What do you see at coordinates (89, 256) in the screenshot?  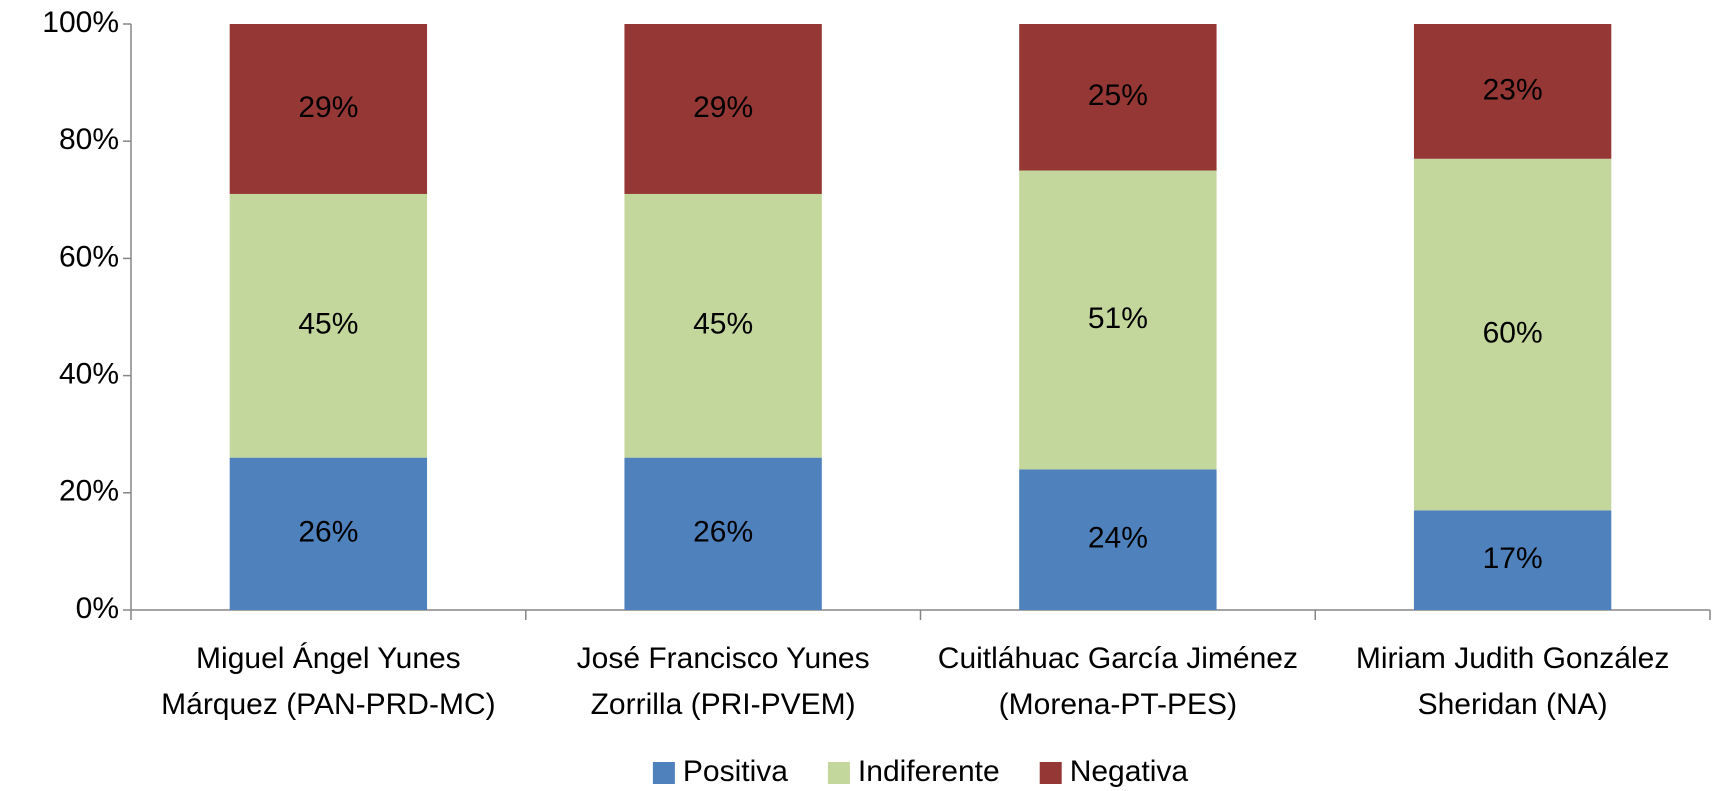 I see `y-tick-label: 60%` at bounding box center [89, 256].